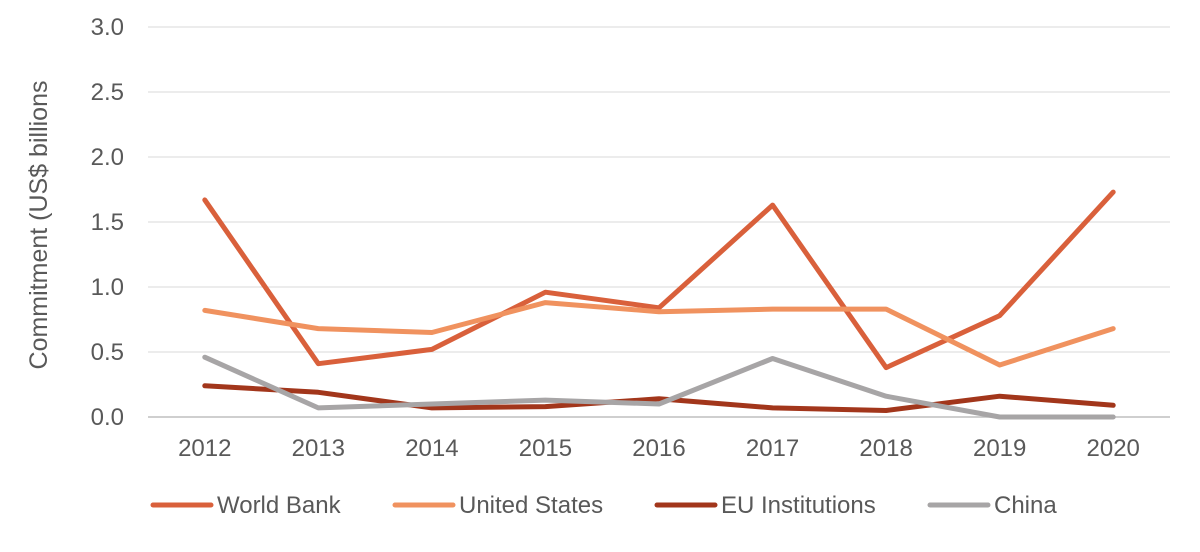  I want to click on x-tick-label: 2017, so click(772, 448).